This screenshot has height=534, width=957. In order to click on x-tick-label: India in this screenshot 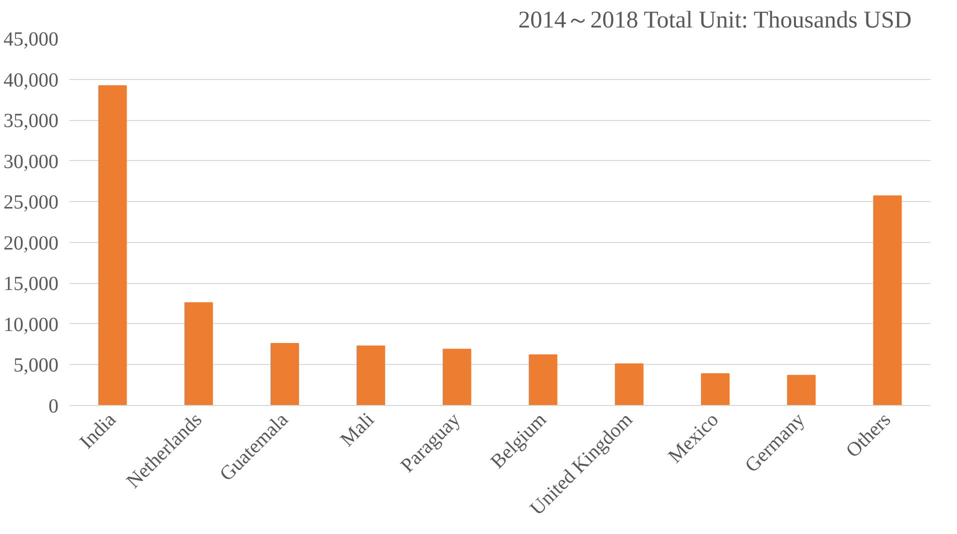, I will do `click(98, 431)`.